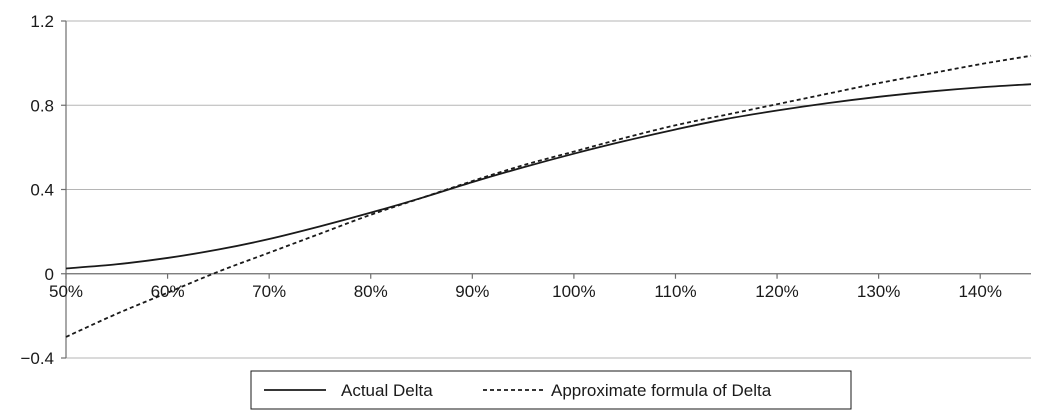 The image size is (1043, 414). I want to click on x-tick-label-3: 80%, so click(371, 291).